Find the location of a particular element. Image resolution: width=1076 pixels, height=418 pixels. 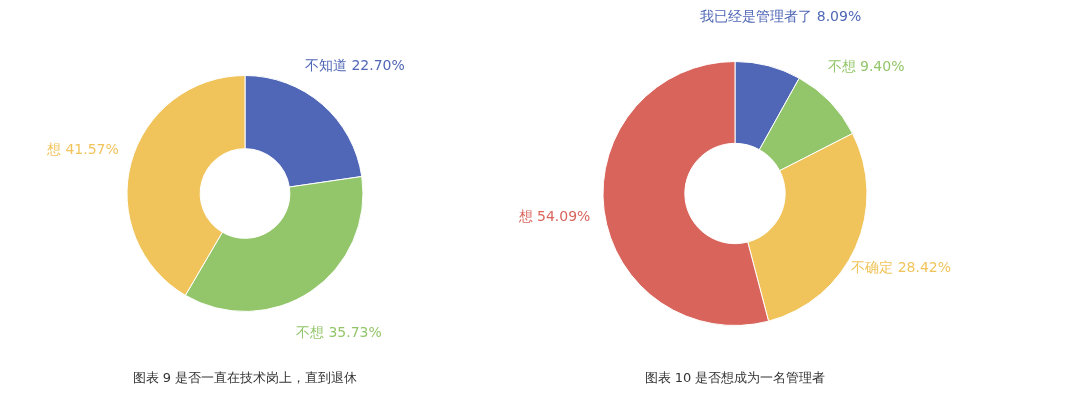

text: 图表 9 是否一直在技术岗上，直到退休 is located at coordinates (245, 377).